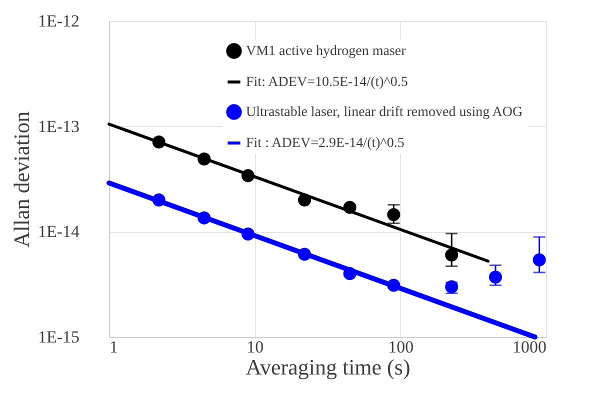 This screenshot has height=401, width=611. I want to click on x-tick-label: 100, so click(401, 347).